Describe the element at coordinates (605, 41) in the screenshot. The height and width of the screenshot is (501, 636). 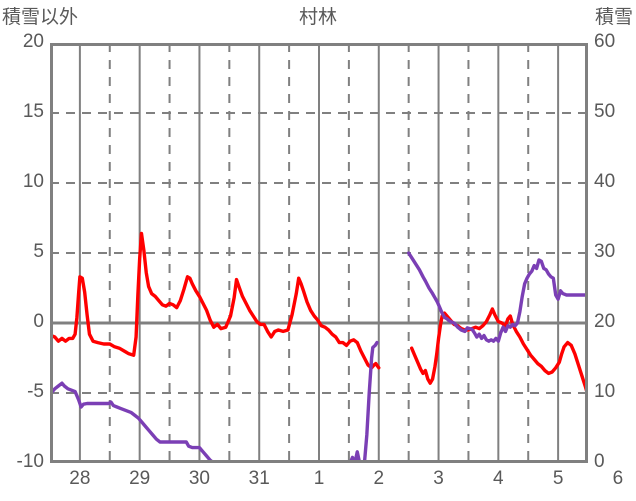
I see `right-tick-60: 60` at that location.